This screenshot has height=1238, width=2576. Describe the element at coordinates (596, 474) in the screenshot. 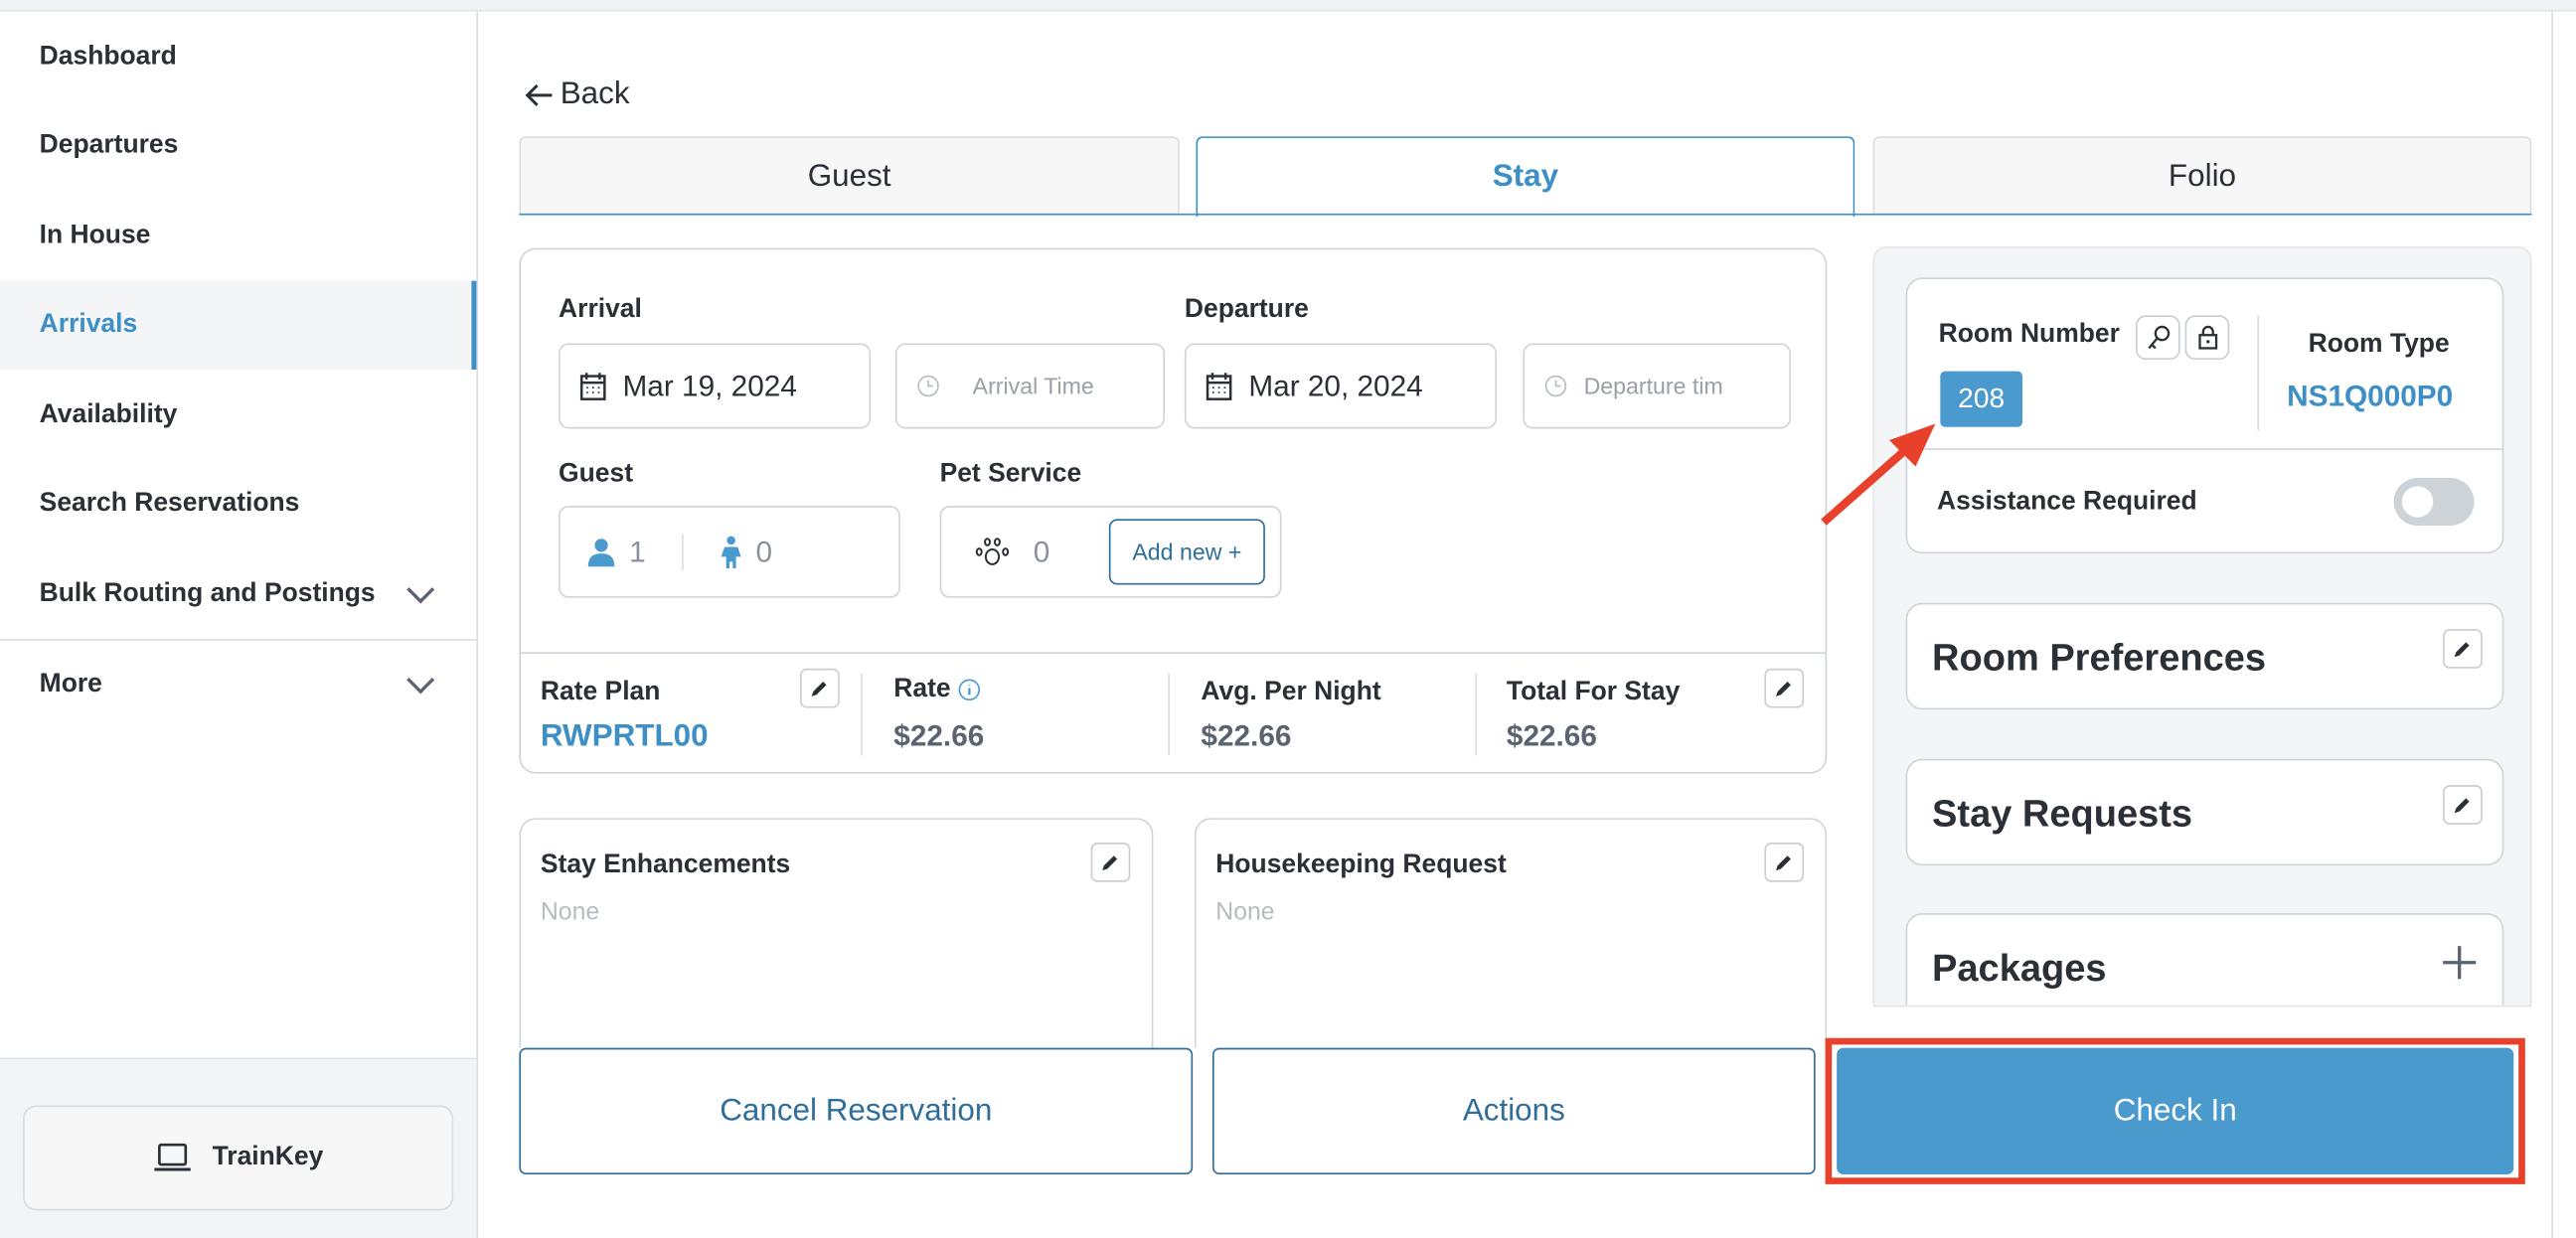

I see `guest-label: Guest` at that location.